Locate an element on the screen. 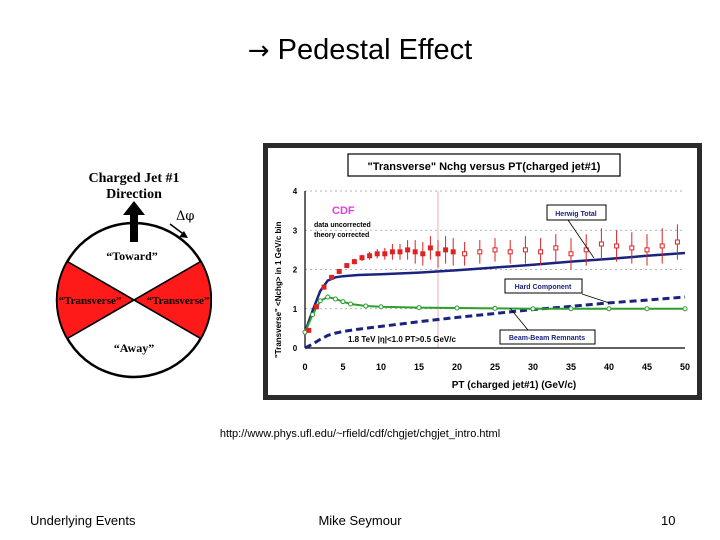 The width and height of the screenshot is (720, 540). chart-title-box is located at coordinates (484, 165).